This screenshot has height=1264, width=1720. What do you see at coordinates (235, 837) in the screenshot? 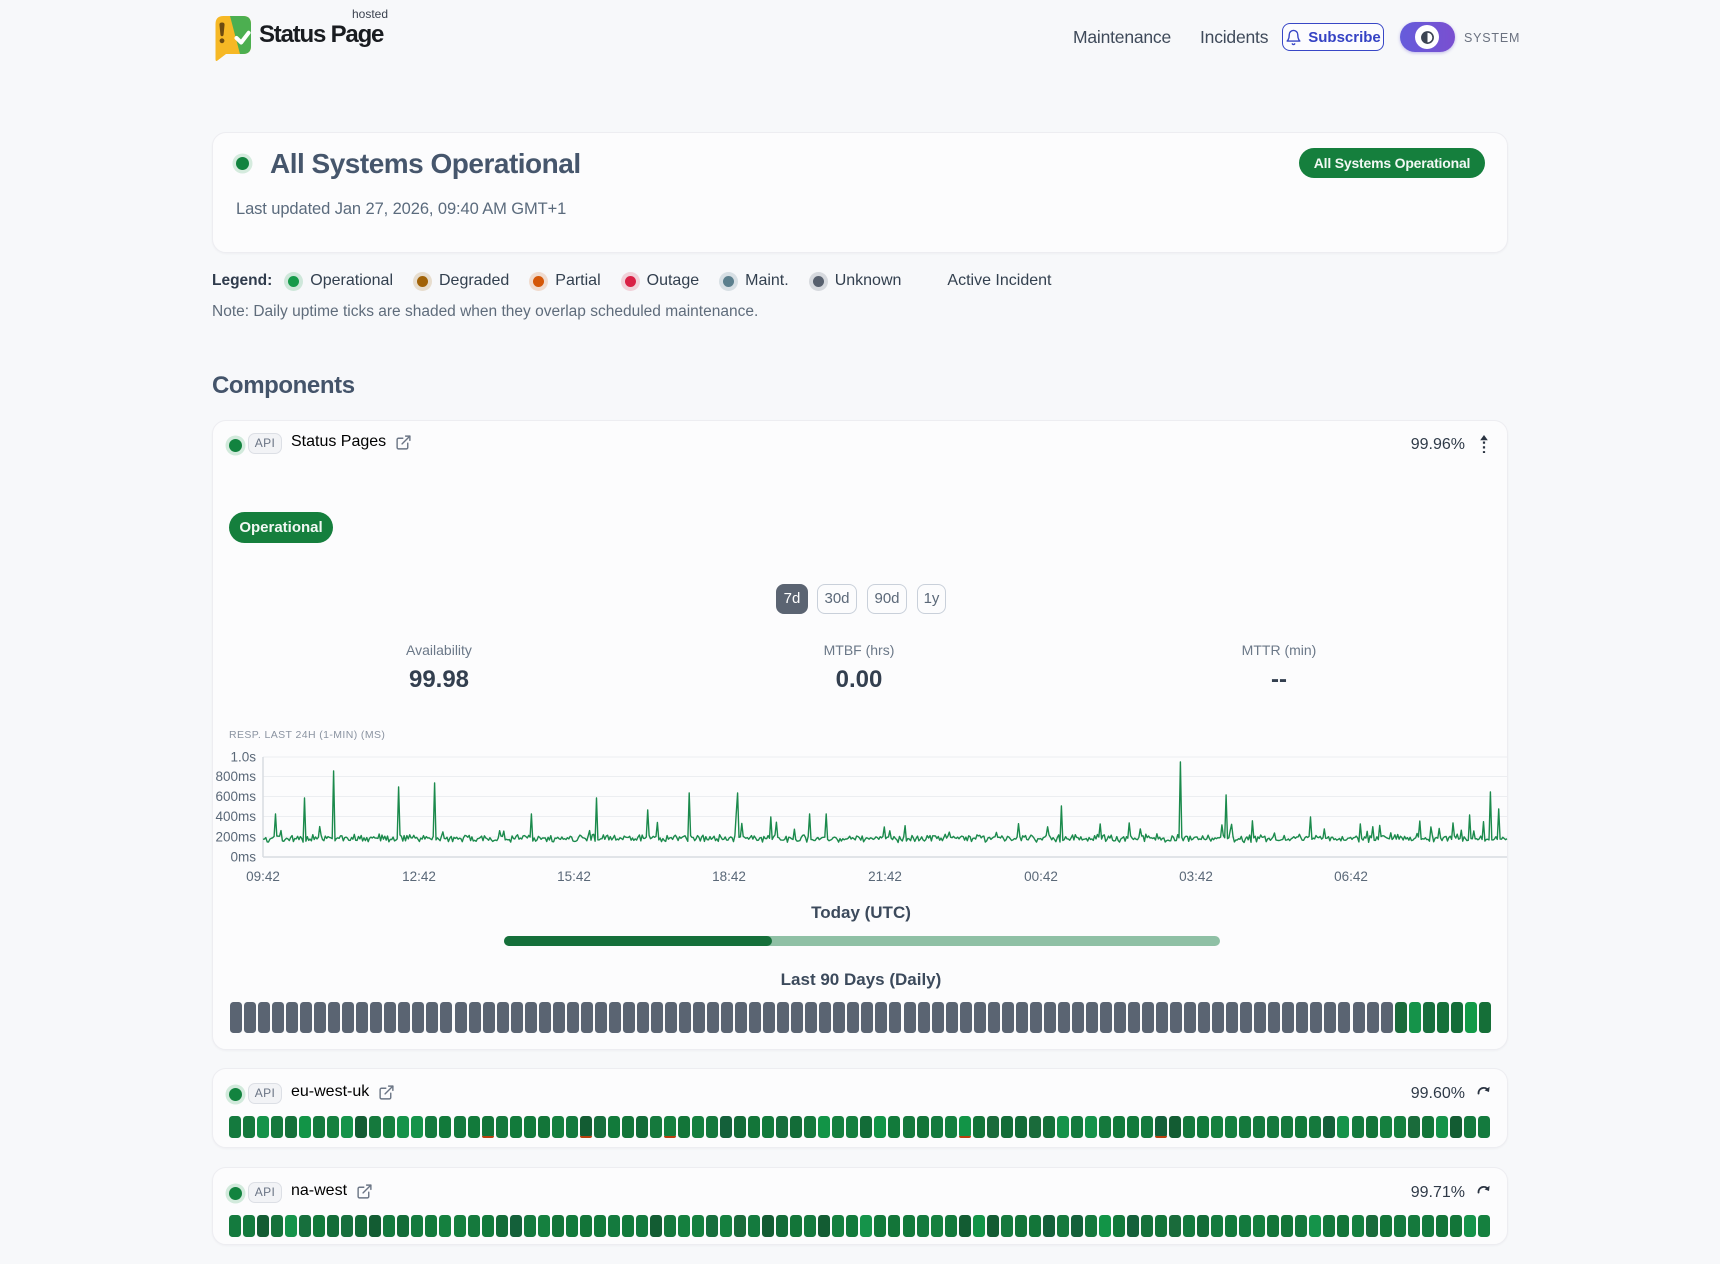
I see `svg-text: 200ms` at bounding box center [235, 837].